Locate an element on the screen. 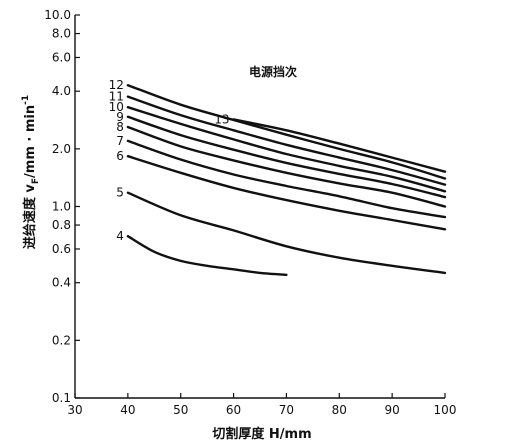 This screenshot has height=448, width=519. x-tick-label: 100 is located at coordinates (445, 410).